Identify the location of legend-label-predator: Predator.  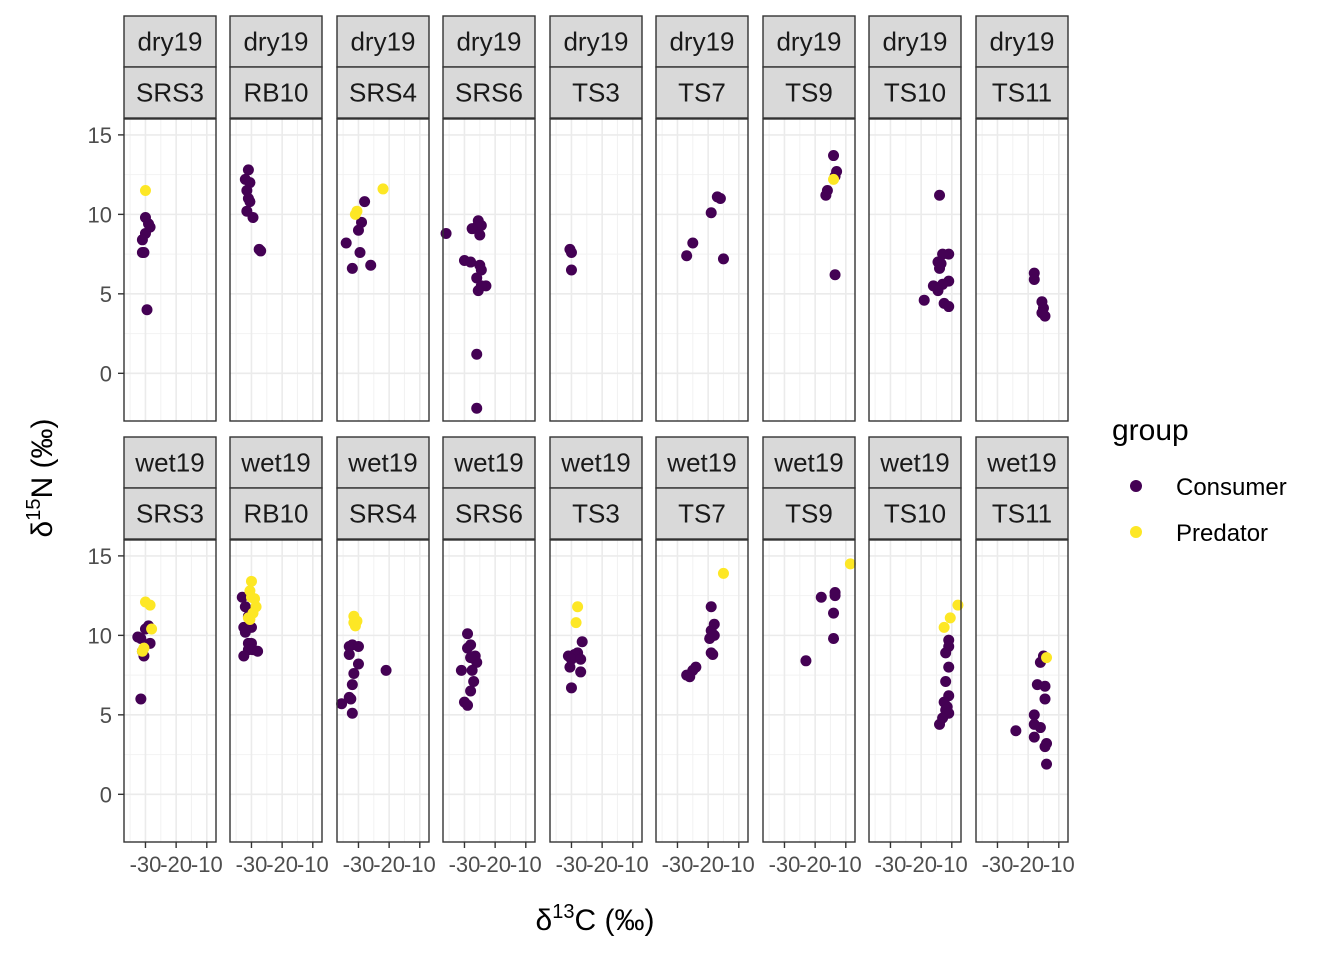
(1222, 533).